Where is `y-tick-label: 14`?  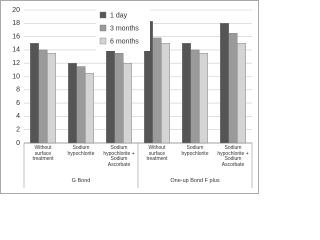
y-tick-label: 14 is located at coordinates (16, 50).